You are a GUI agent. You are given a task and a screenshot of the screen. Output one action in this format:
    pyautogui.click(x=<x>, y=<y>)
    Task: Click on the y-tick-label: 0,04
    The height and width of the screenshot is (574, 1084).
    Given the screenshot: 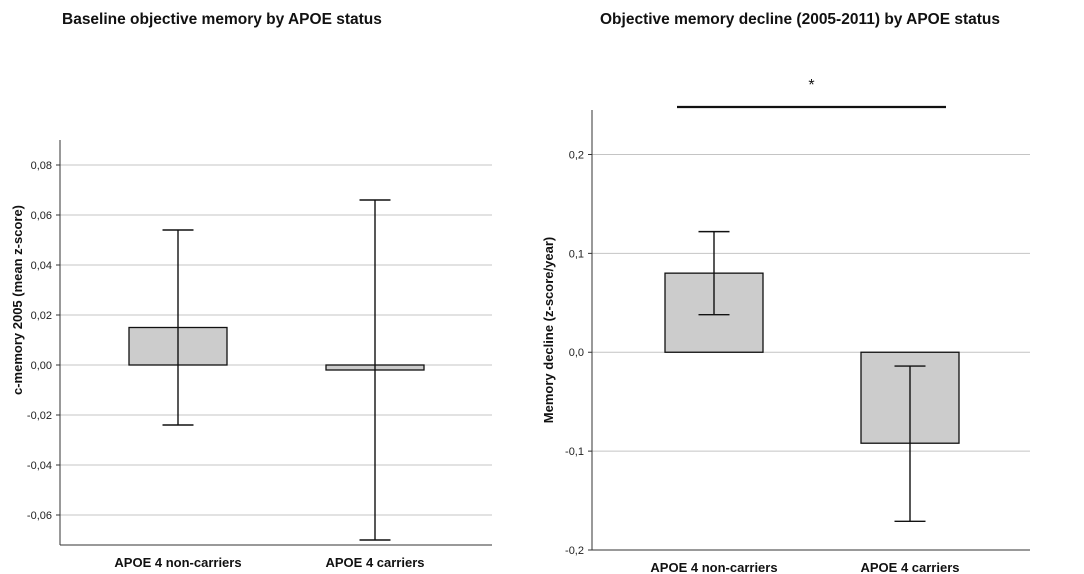 What is the action you would take?
    pyautogui.click(x=41, y=266)
    